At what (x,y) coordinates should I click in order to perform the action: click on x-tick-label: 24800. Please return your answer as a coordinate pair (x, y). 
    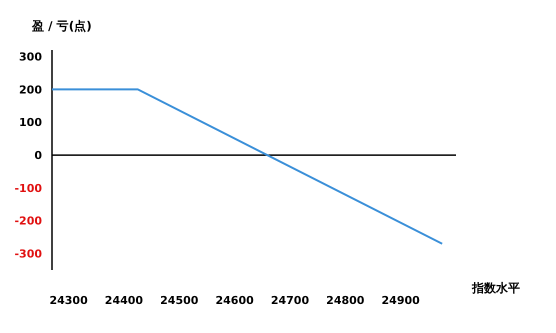
    Looking at the image, I should click on (345, 300).